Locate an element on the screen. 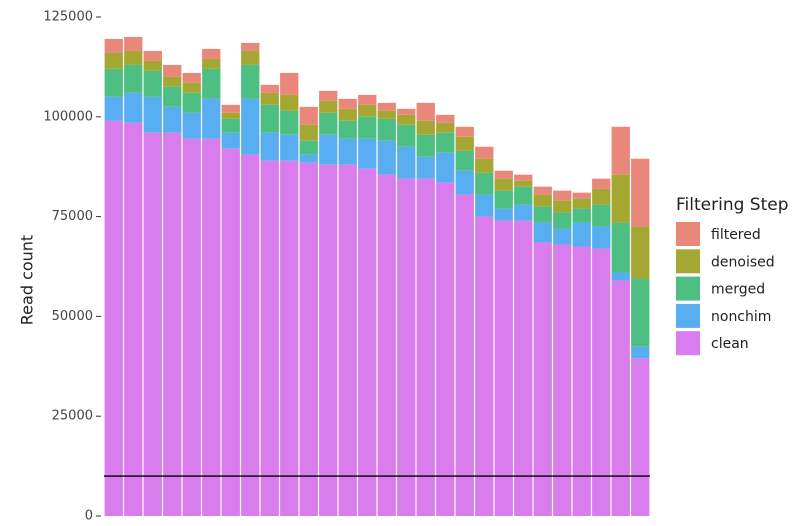 The width and height of the screenshot is (800, 526). y-axis-label: Read count is located at coordinates (27, 280).